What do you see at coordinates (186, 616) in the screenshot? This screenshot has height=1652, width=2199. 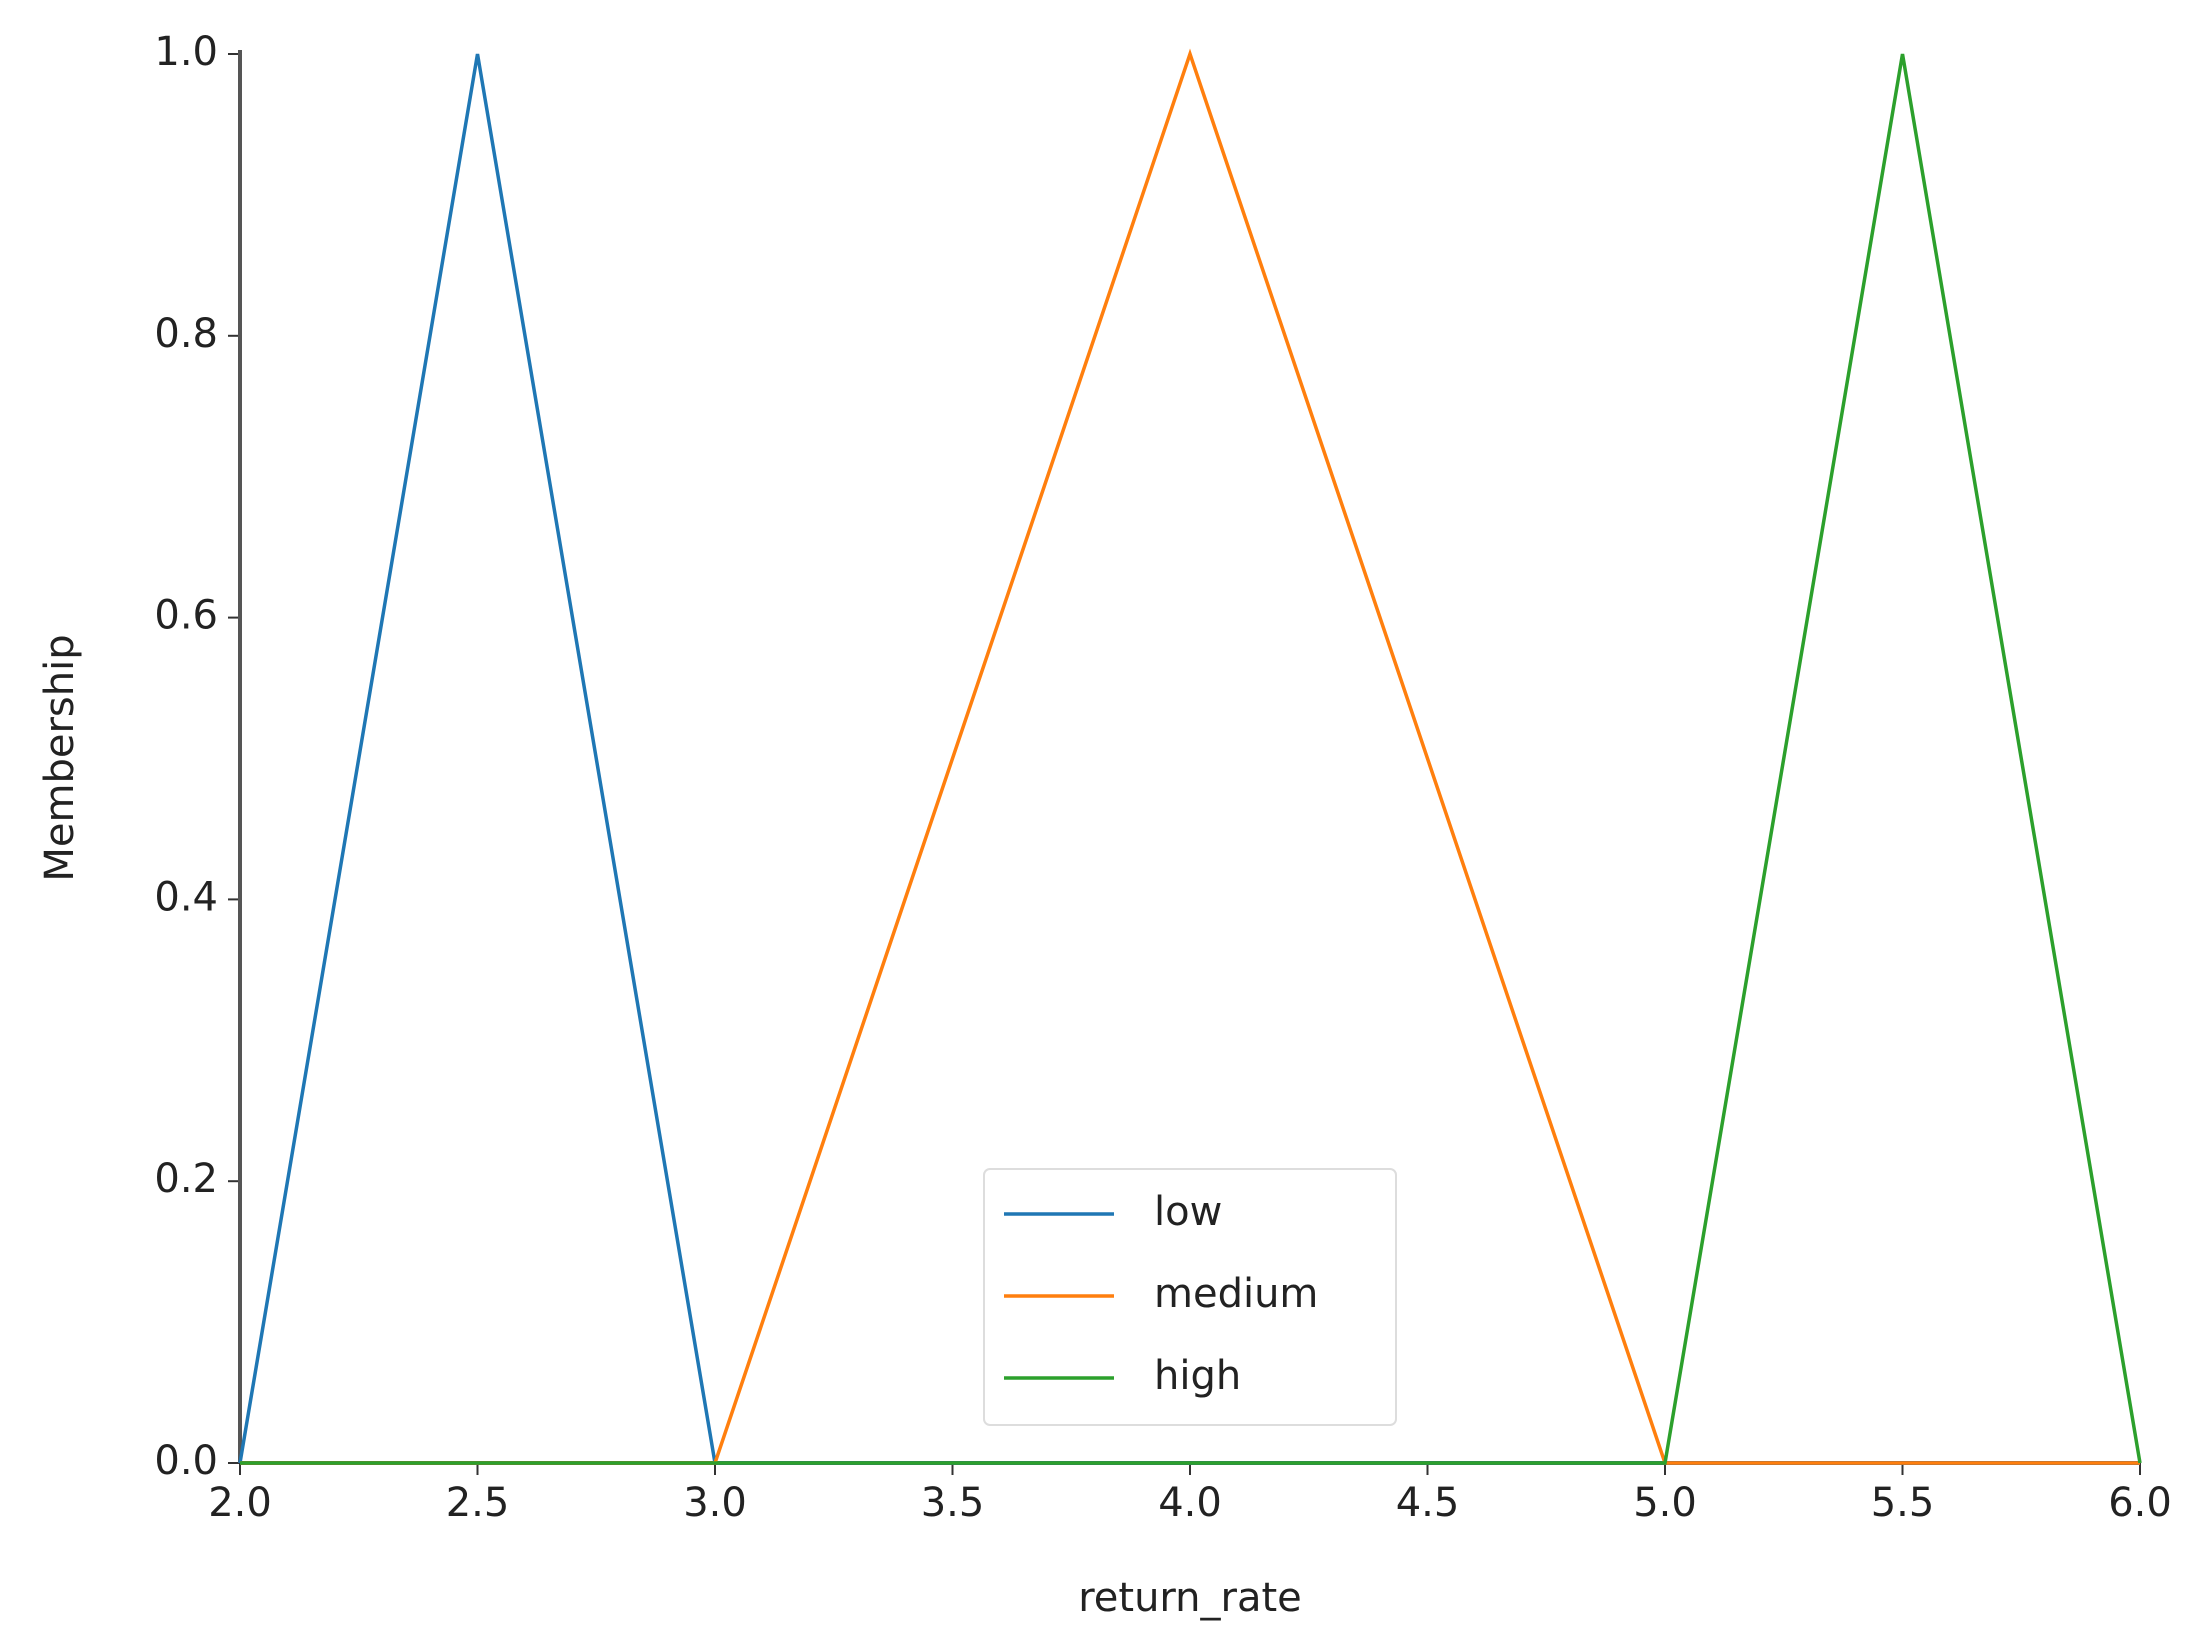 I see `y-tick-label: 0.6` at bounding box center [186, 616].